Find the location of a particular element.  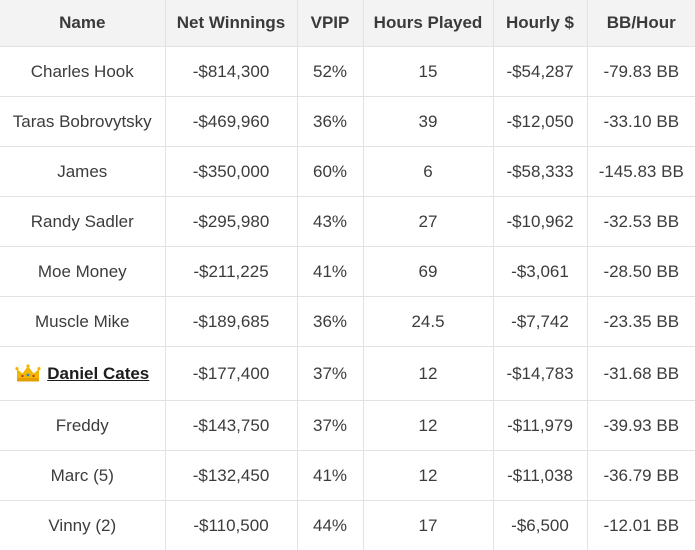

net-winnings: -$469,960 is located at coordinates (231, 121).